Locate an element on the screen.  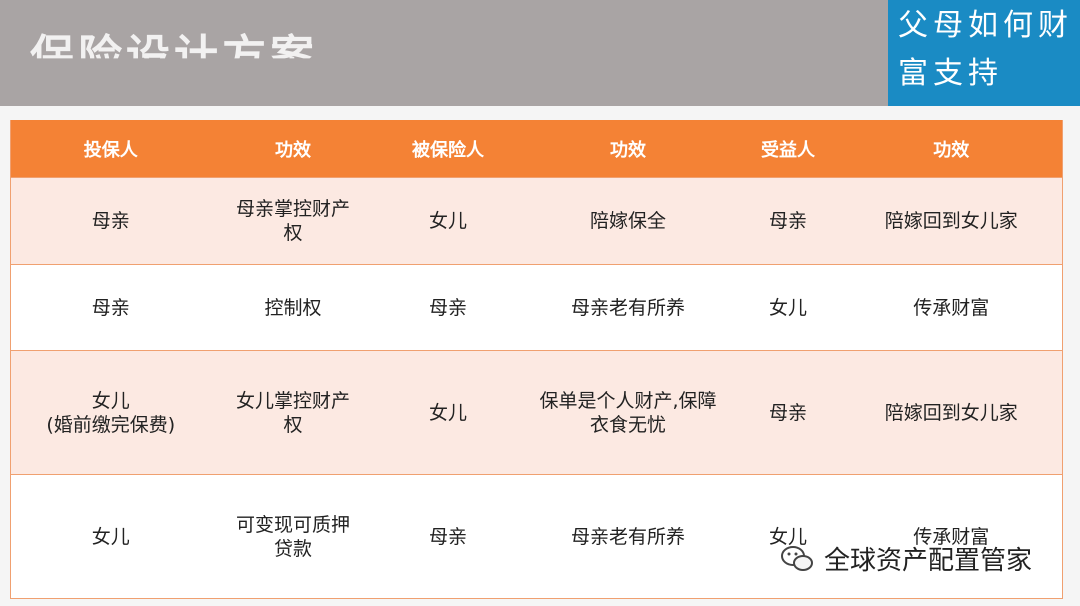
side-box: 父母如何财 富支持 is located at coordinates (984, 53).